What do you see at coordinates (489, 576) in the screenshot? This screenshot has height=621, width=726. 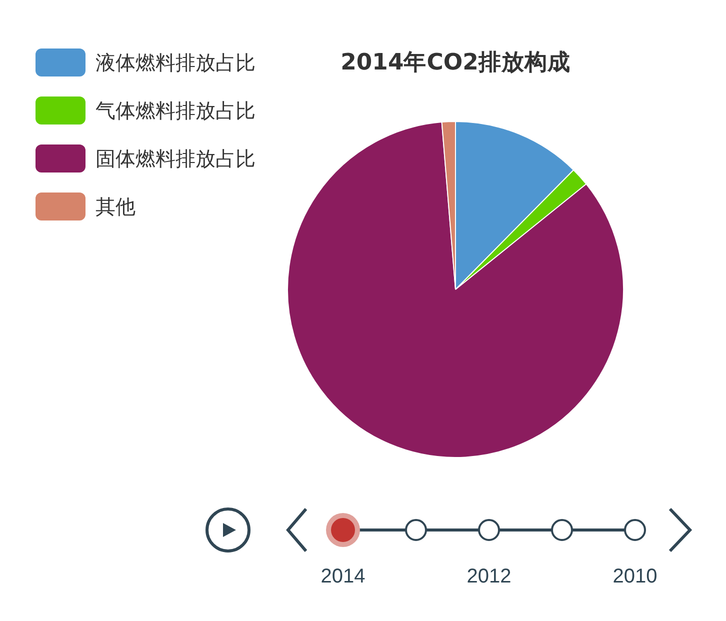 I see `text: 2012` at bounding box center [489, 576].